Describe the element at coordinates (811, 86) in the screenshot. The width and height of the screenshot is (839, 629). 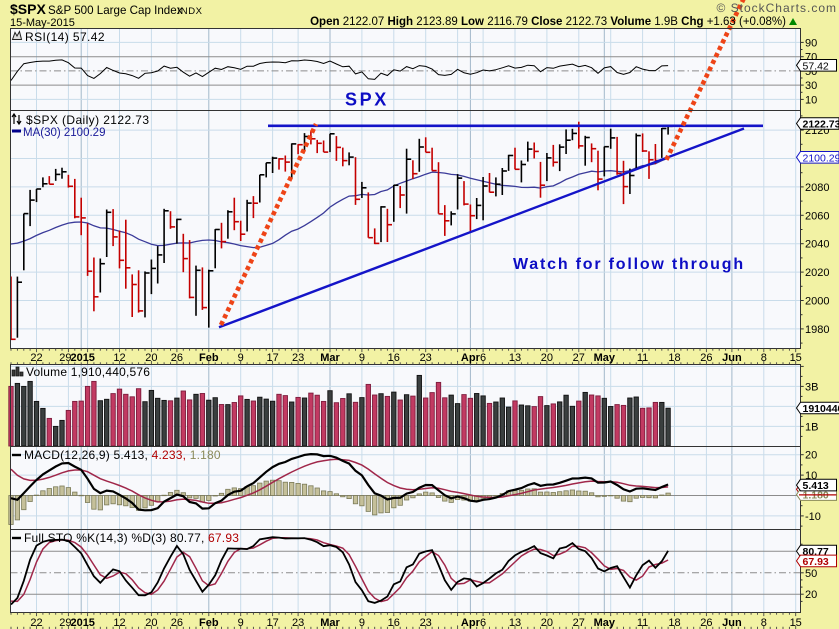
I see `svg-text: 30` at that location.